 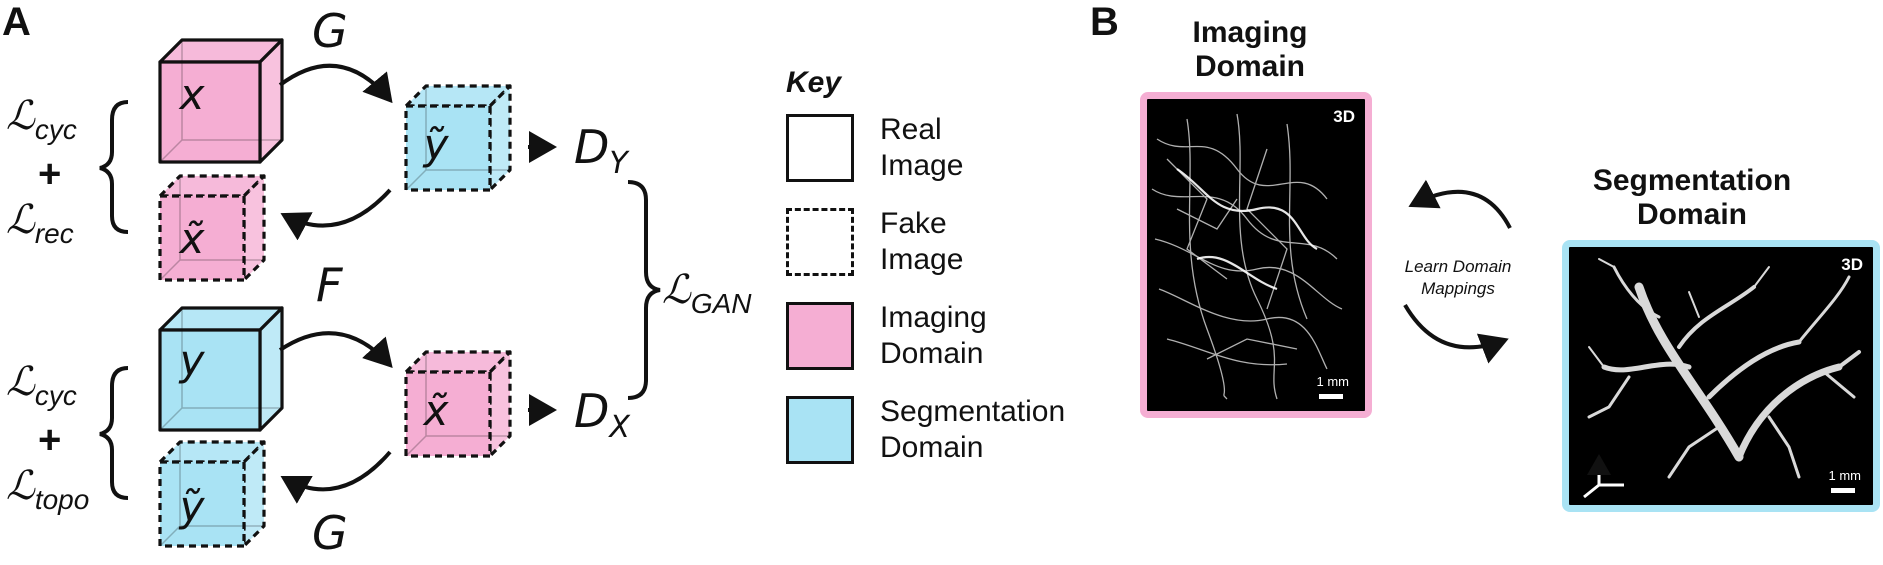 What do you see at coordinates (20, 220) in the screenshot?
I see `loss-rec-symbol: ℒ` at bounding box center [20, 220].